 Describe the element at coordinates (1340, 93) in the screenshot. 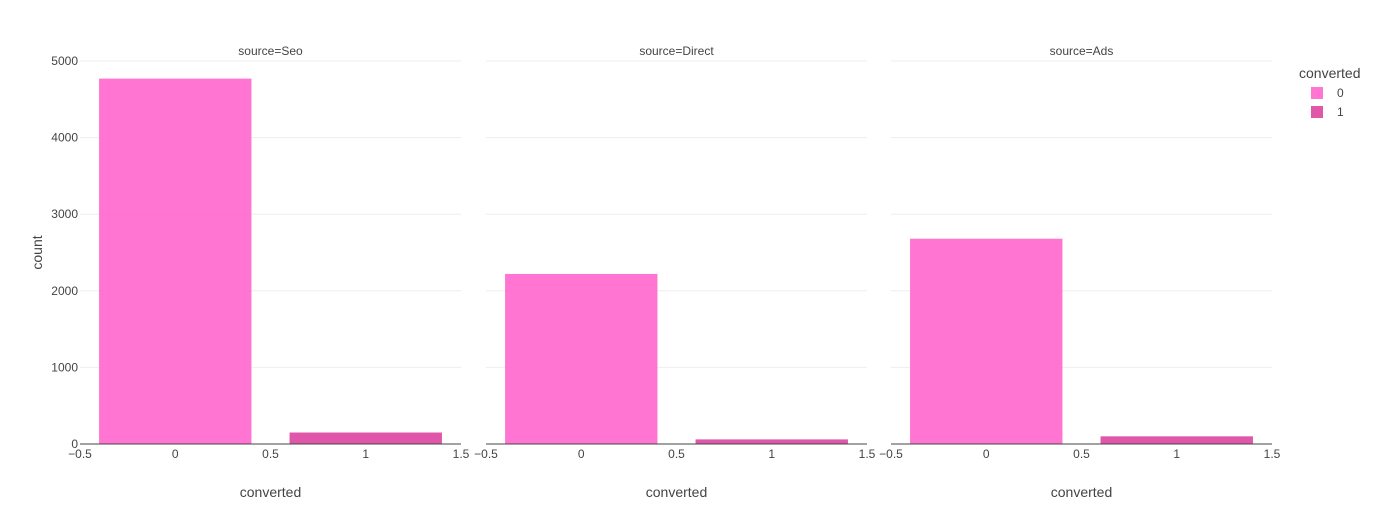

I see `legend-label: 0` at that location.